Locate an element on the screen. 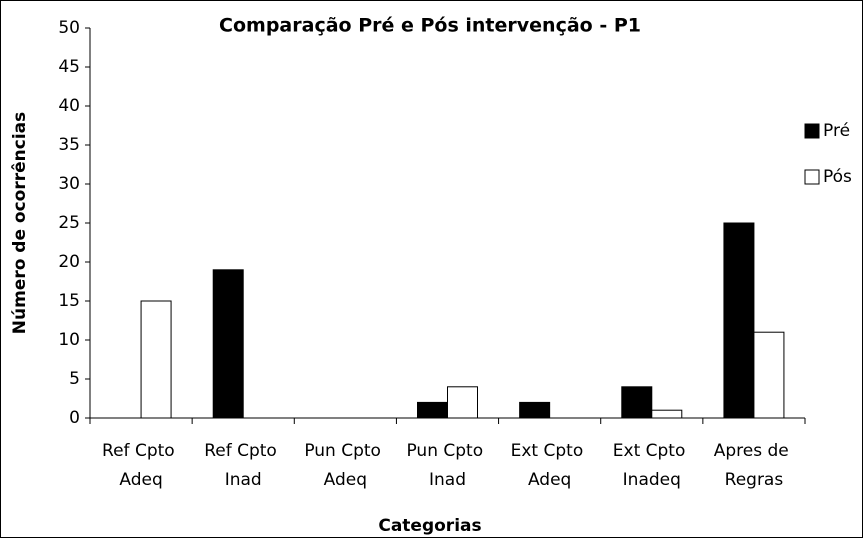  y-tick-label: 0 is located at coordinates (74, 418).